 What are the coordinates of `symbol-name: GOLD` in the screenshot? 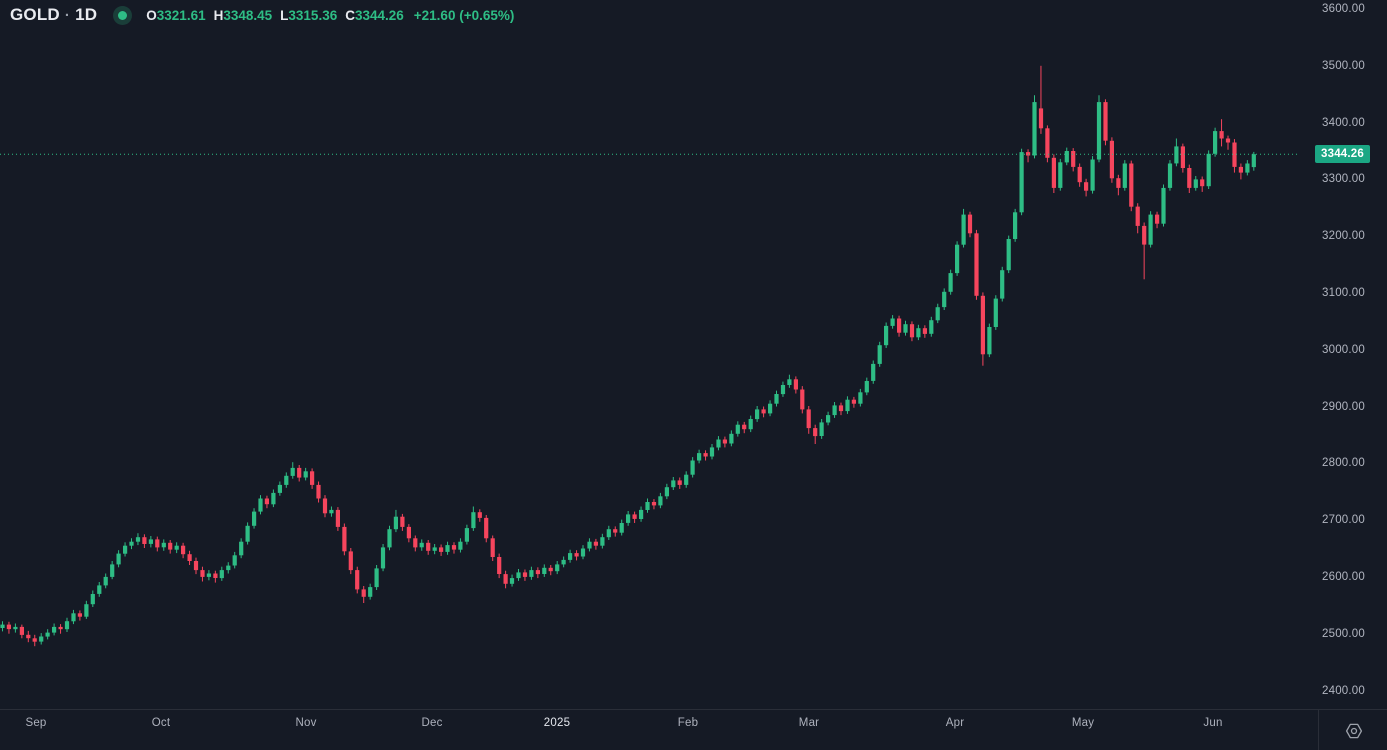 It's located at (35, 14).